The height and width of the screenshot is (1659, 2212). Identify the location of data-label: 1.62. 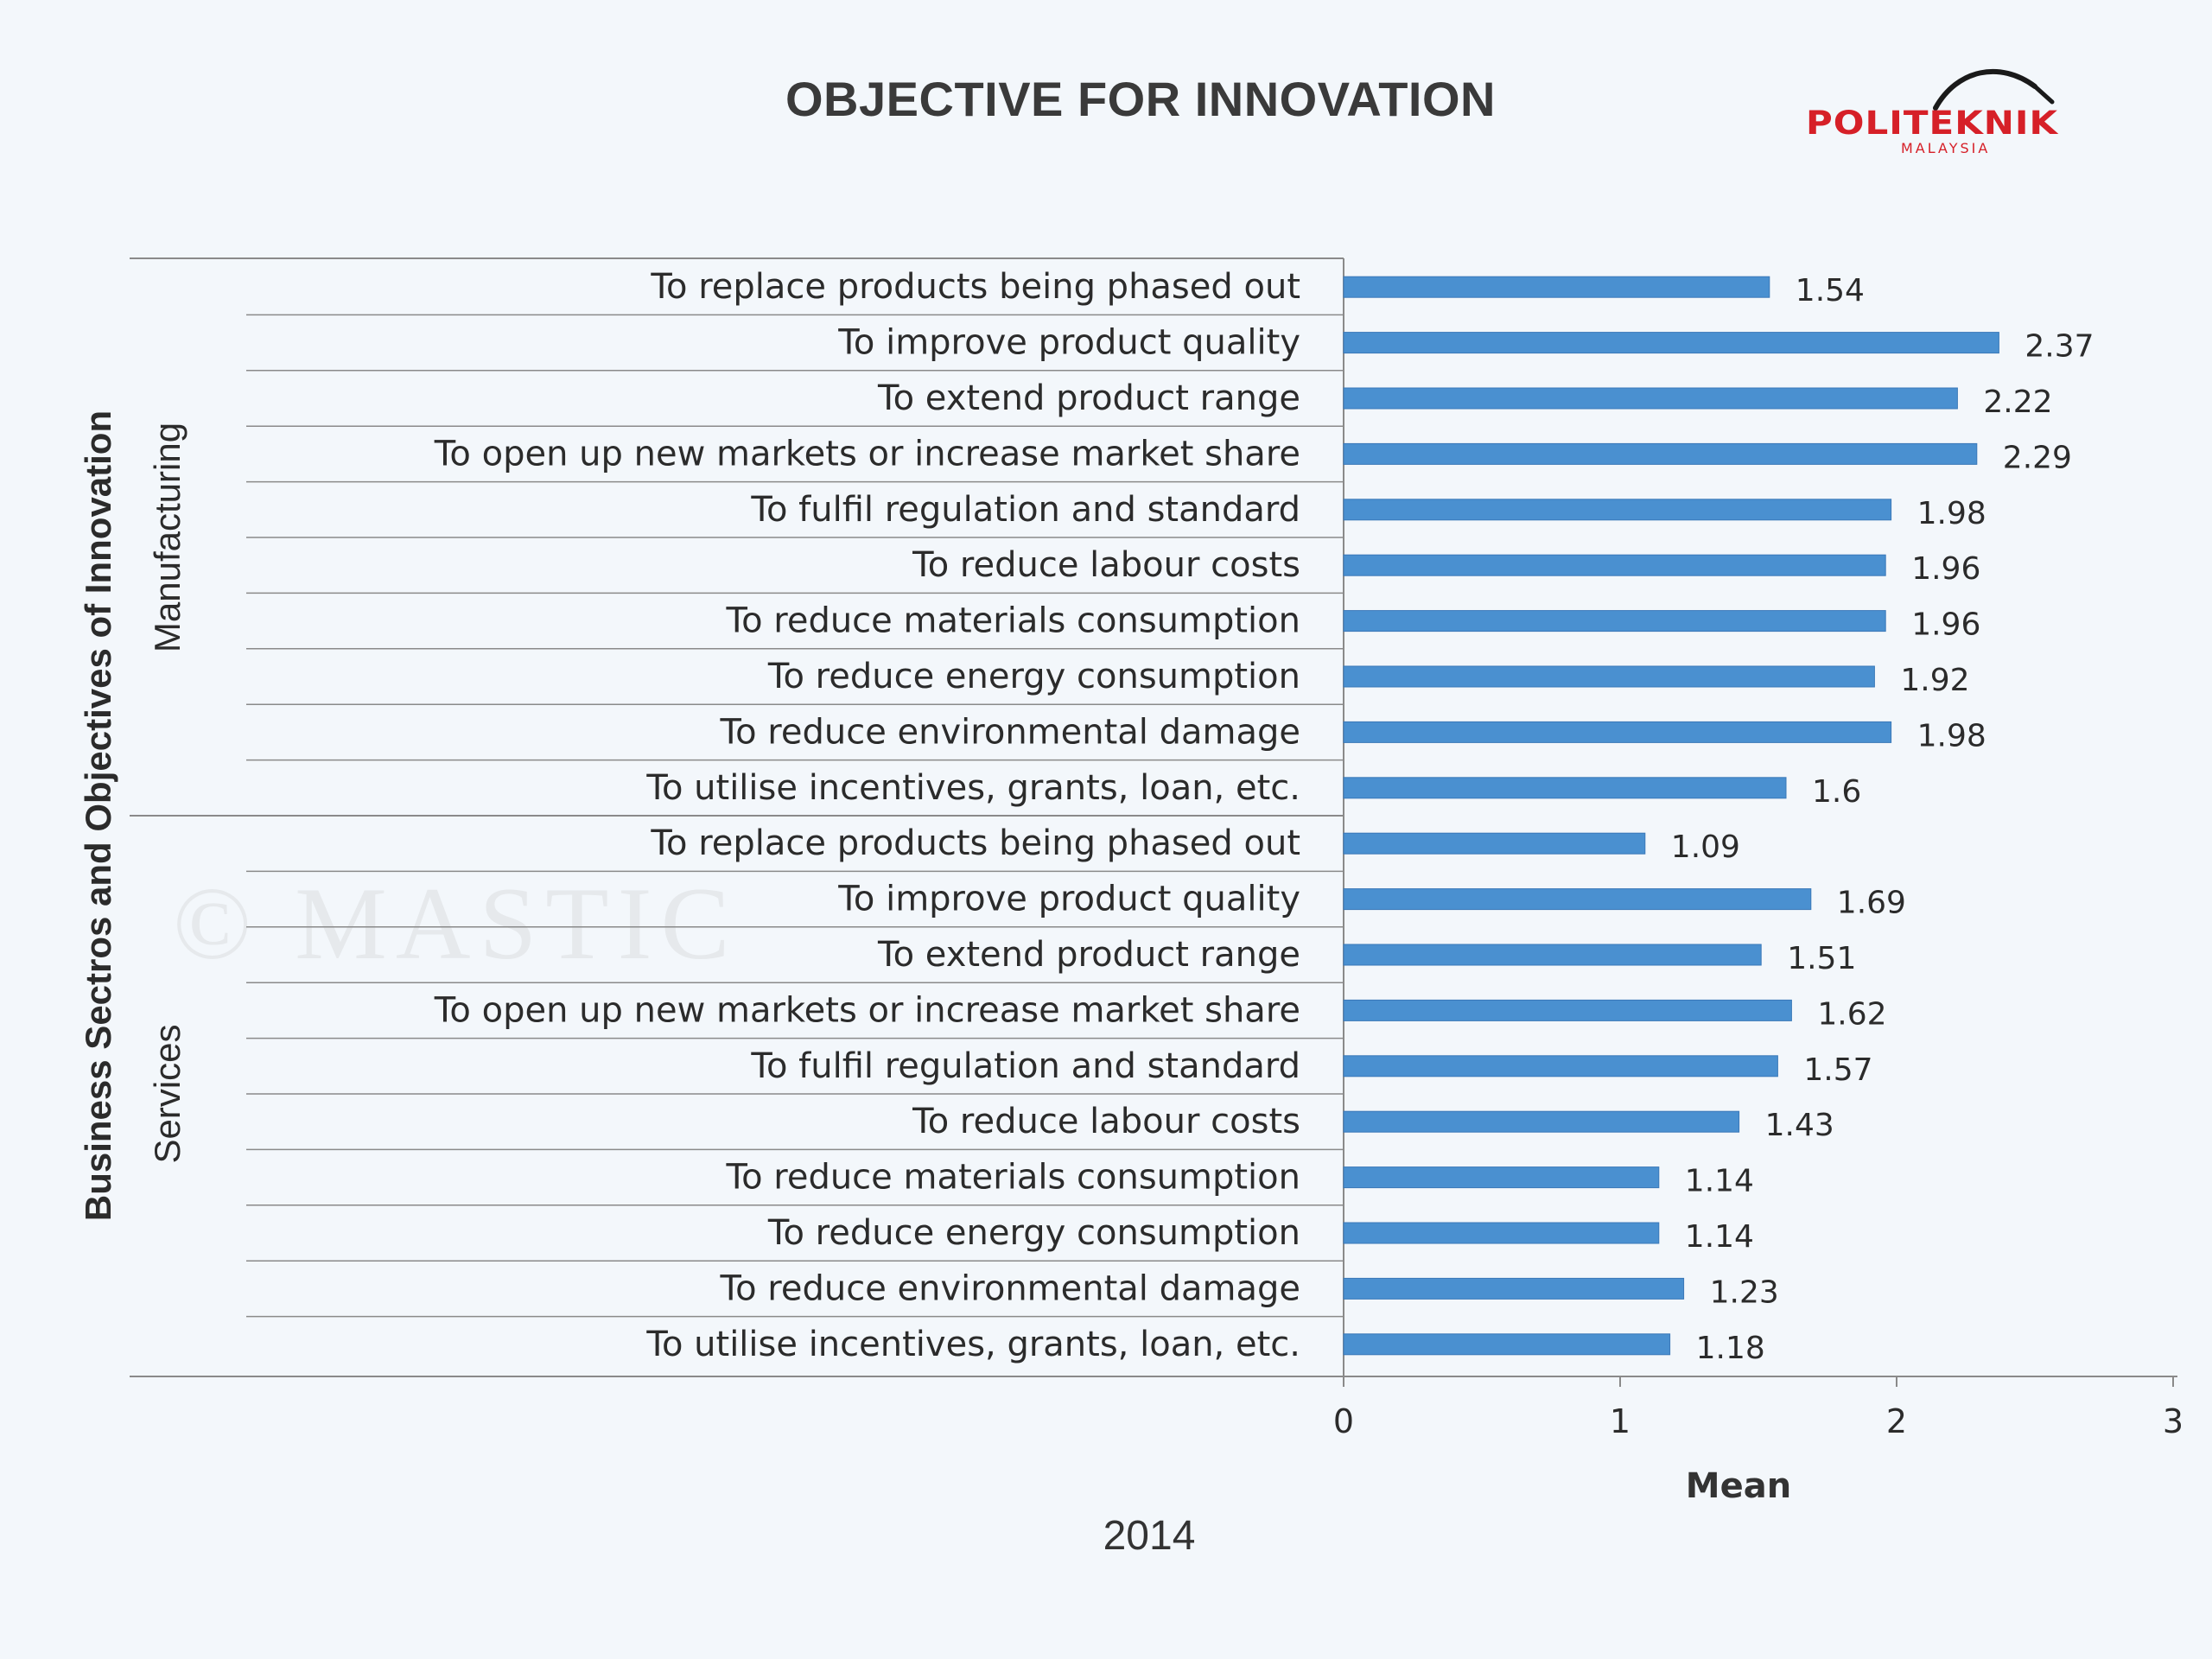
(1851, 1014).